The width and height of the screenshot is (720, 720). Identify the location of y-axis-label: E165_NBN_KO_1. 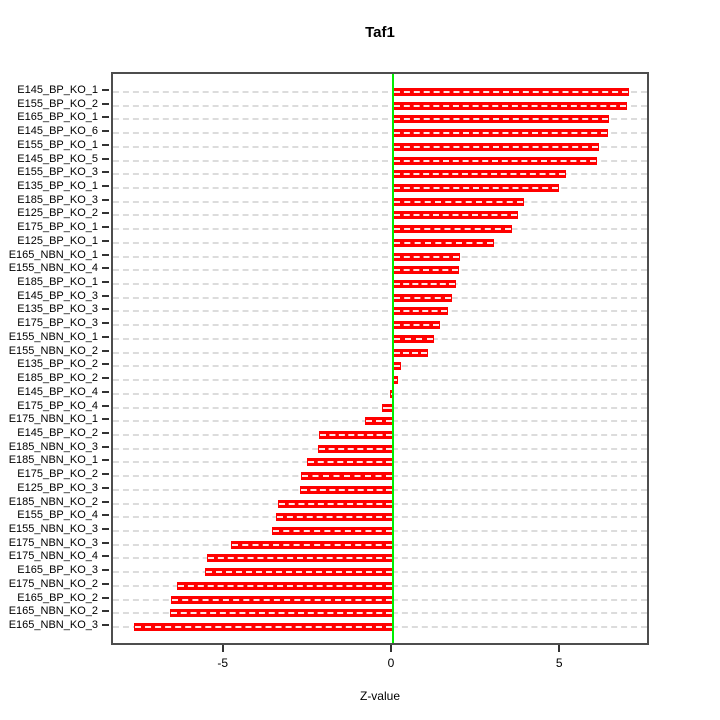
(53, 254).